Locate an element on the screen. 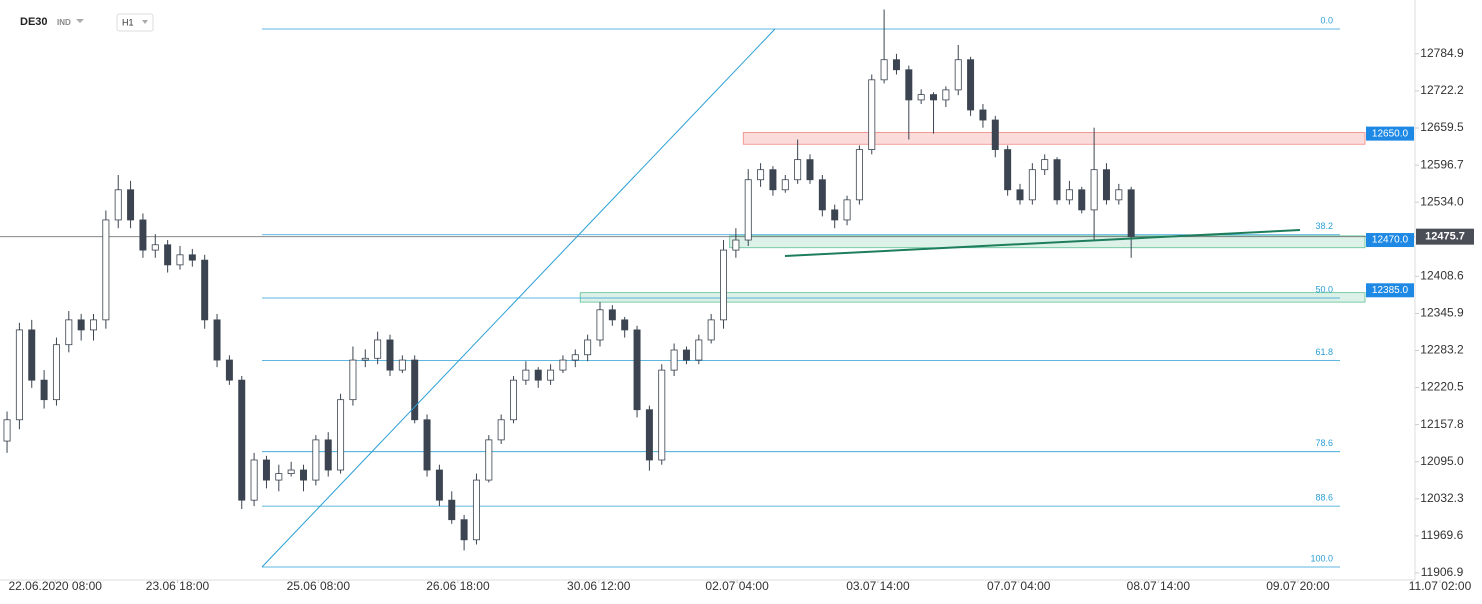 This screenshot has width=1482, height=604. y-tick-label: 12784.9 is located at coordinates (1442, 53).